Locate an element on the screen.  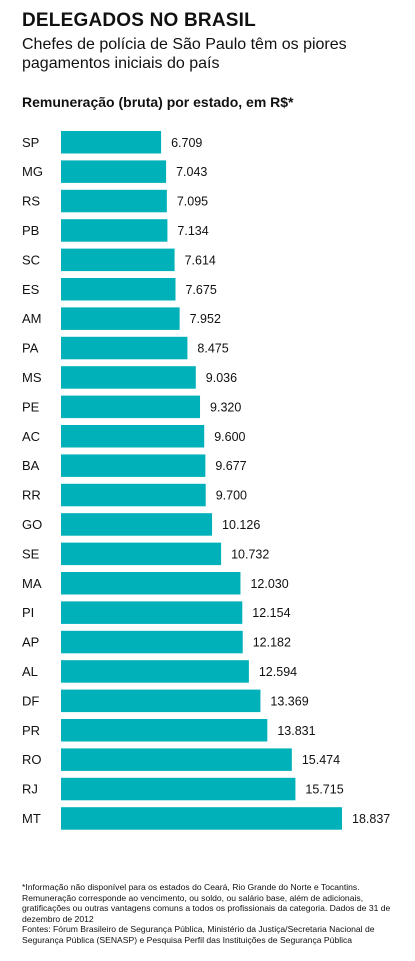
value-label: 10.126 is located at coordinates (241, 525).